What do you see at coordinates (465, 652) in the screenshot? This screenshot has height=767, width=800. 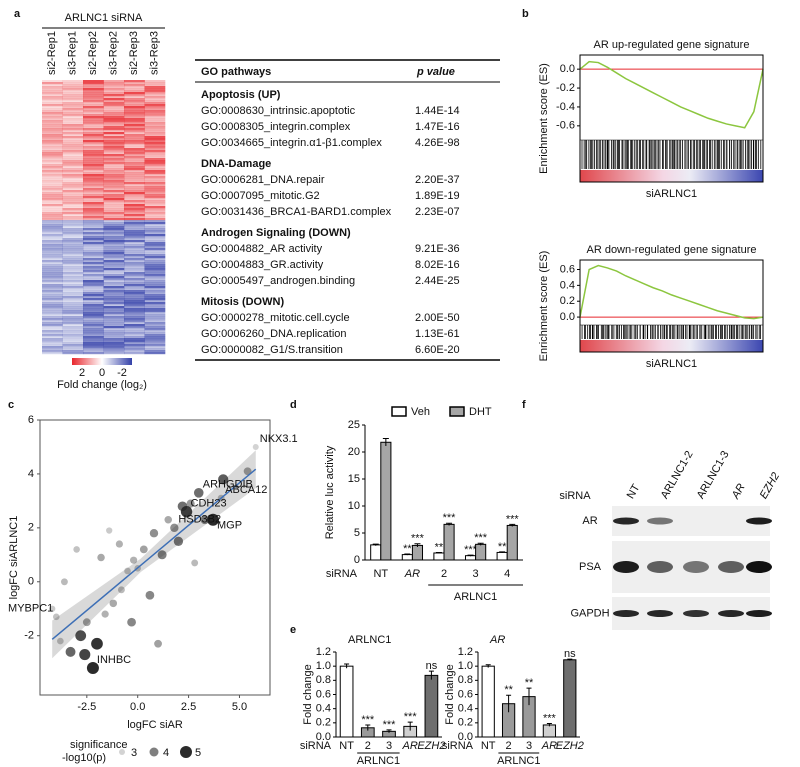 I see `y-tick-label: 1.2` at bounding box center [465, 652].